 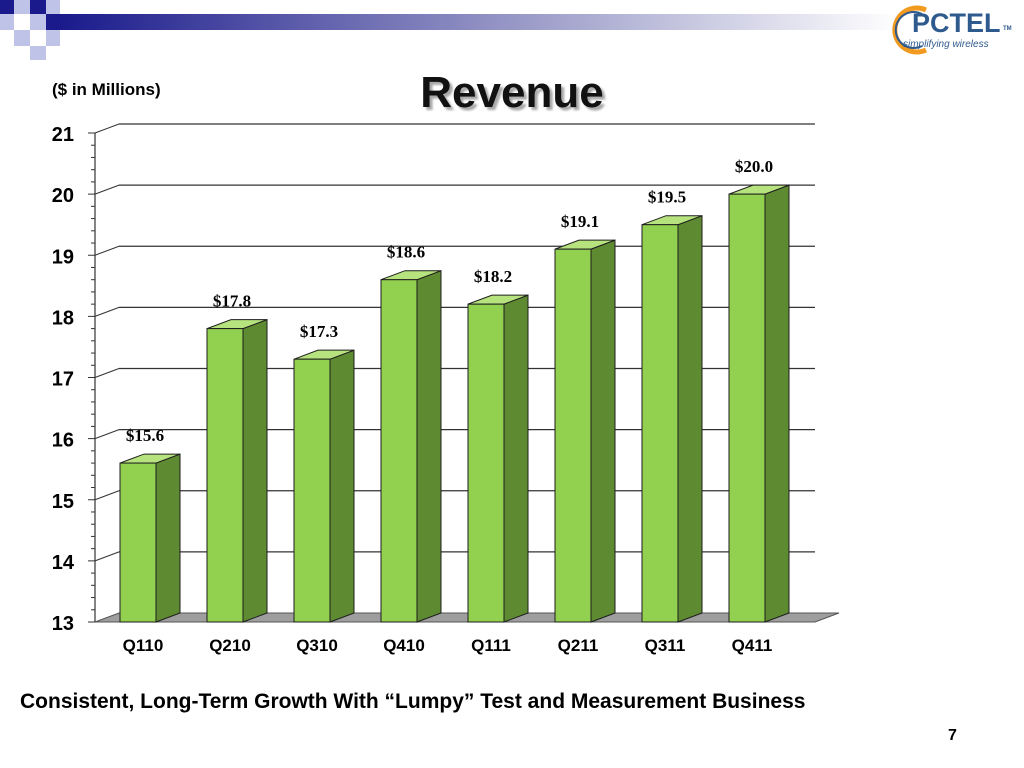 I want to click on y-tick-label: 21, so click(x=63, y=135).